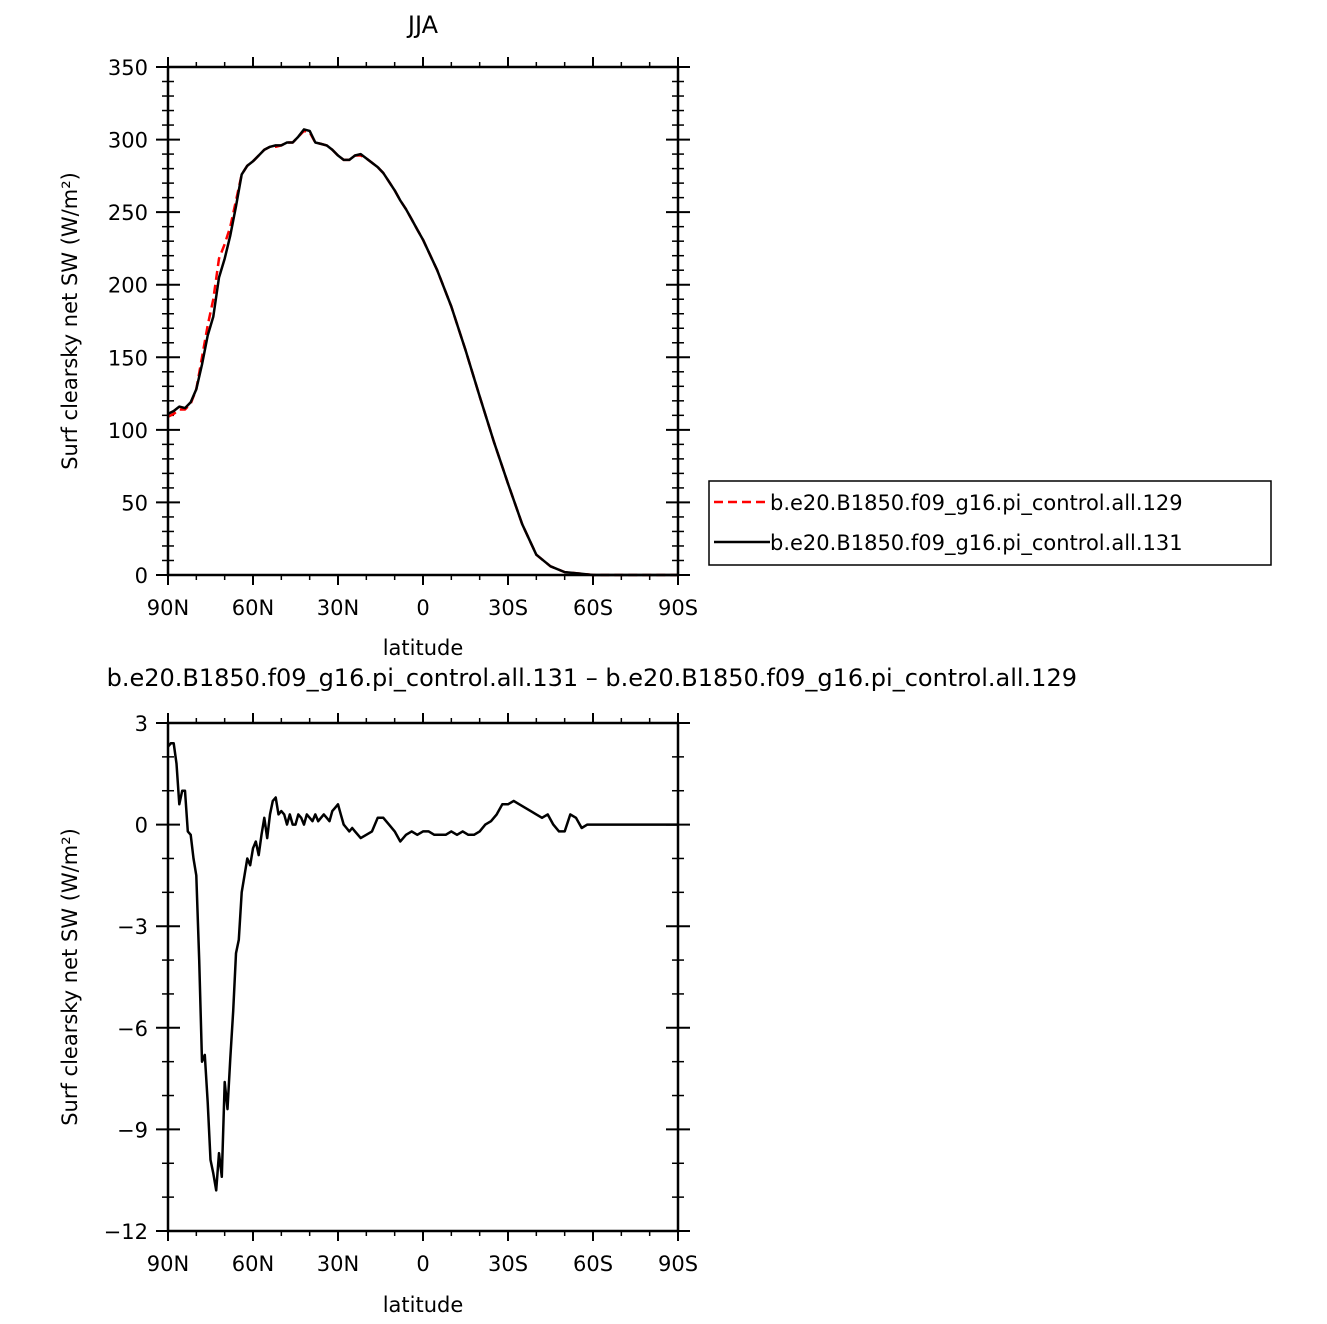 The height and width of the screenshot is (1324, 1327). What do you see at coordinates (134, 503) in the screenshot?
I see `y-tick-label: 50` at bounding box center [134, 503].